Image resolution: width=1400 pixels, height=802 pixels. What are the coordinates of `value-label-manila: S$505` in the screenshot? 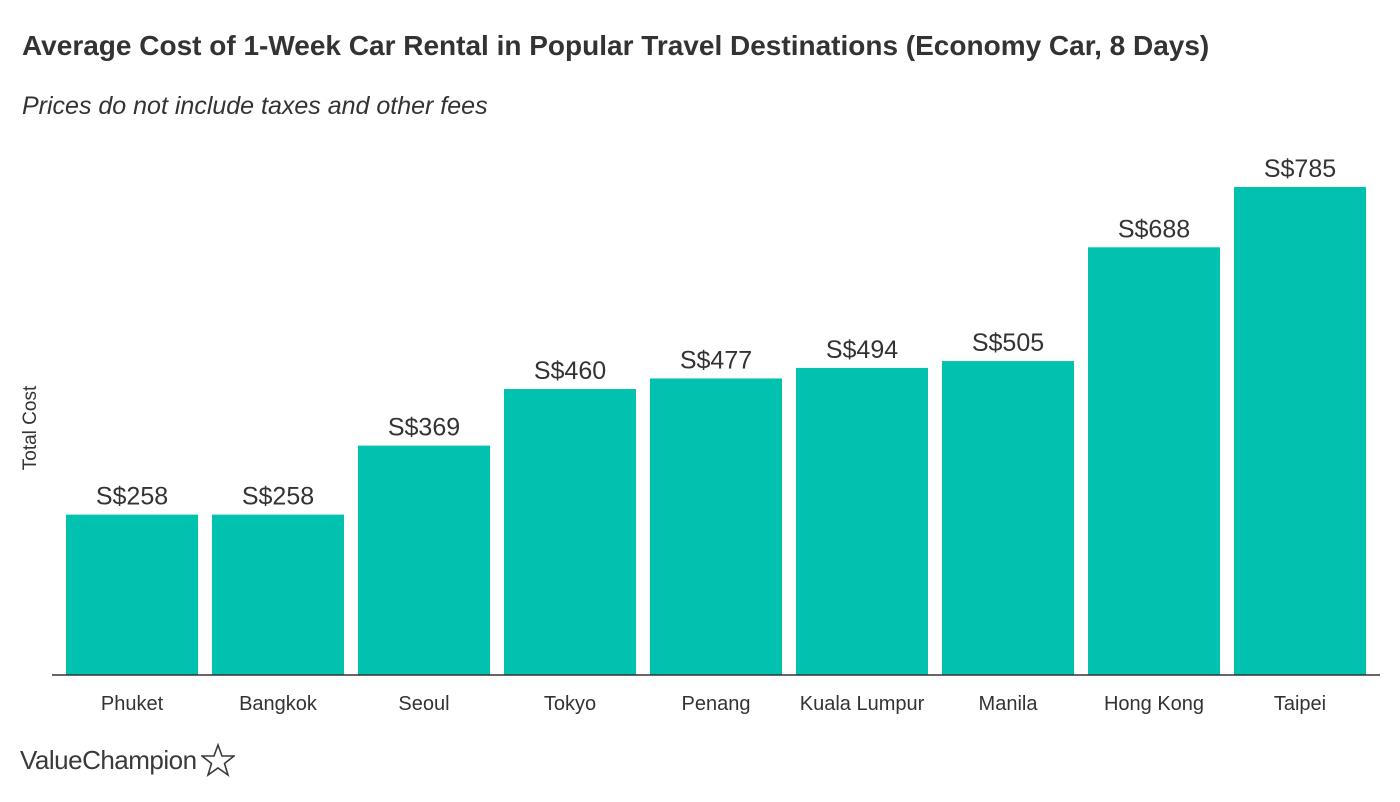 It's located at (1008, 343).